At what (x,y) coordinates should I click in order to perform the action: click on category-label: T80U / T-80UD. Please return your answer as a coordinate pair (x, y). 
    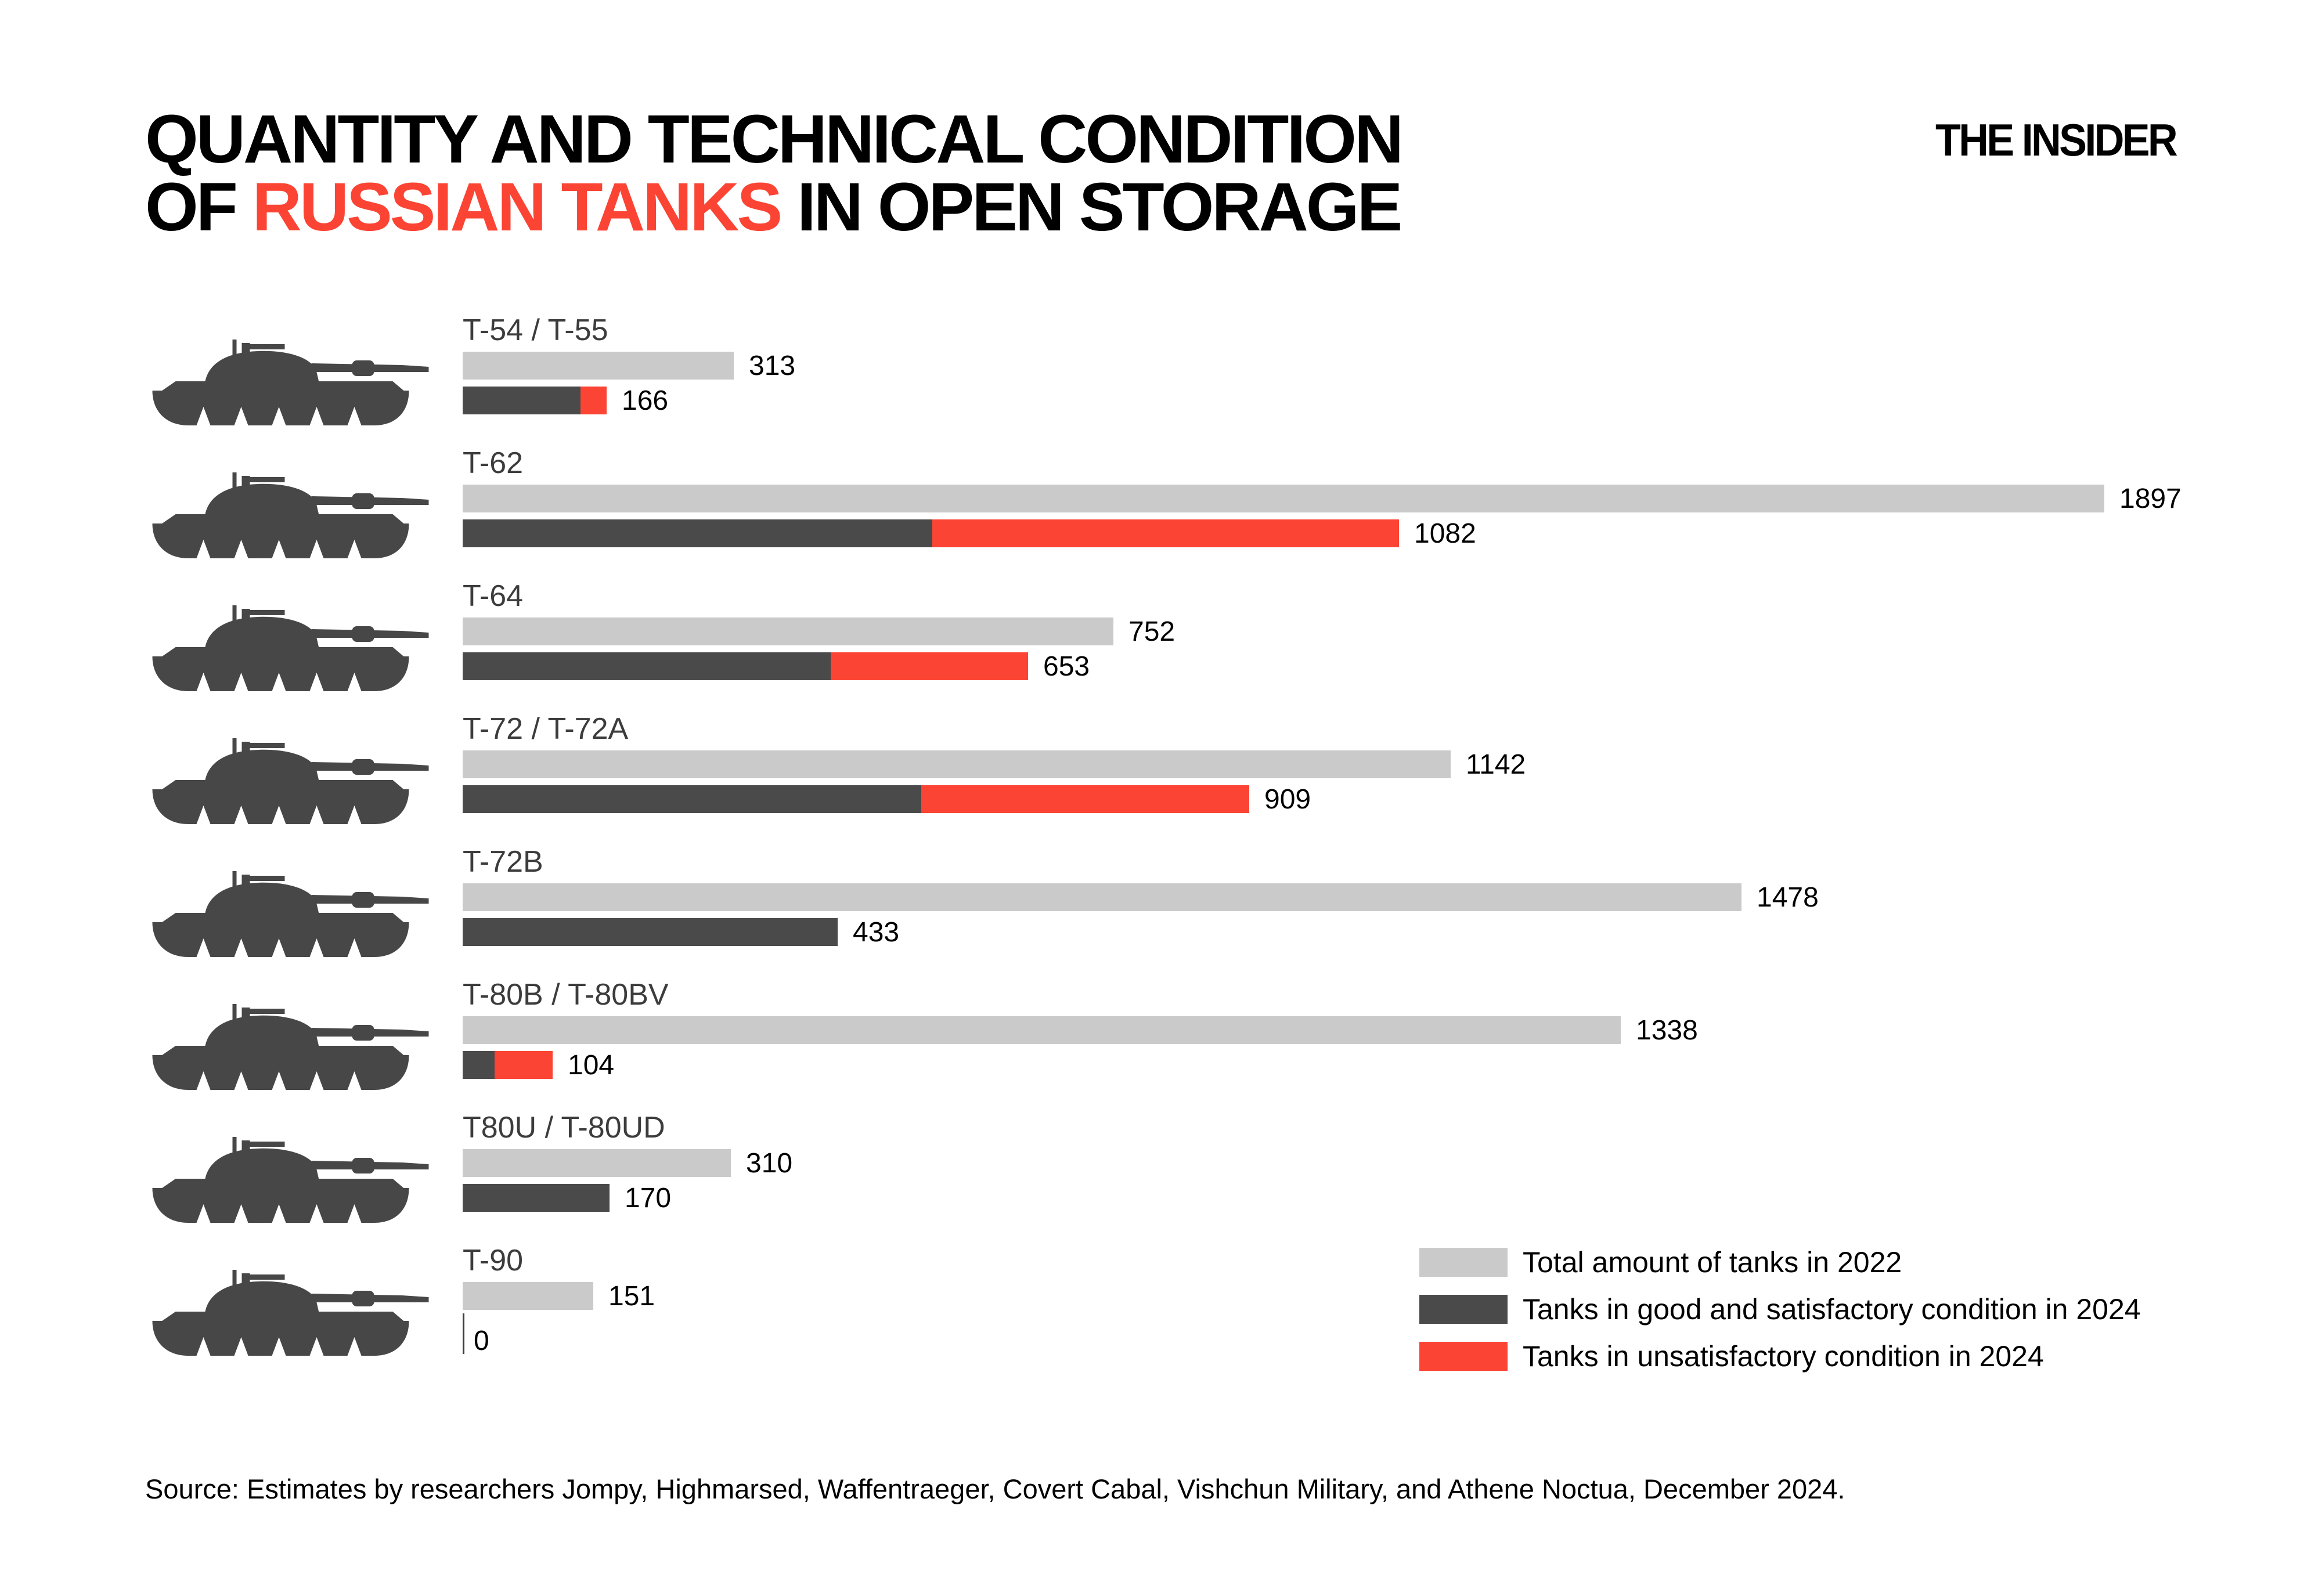
    Looking at the image, I should click on (564, 1128).